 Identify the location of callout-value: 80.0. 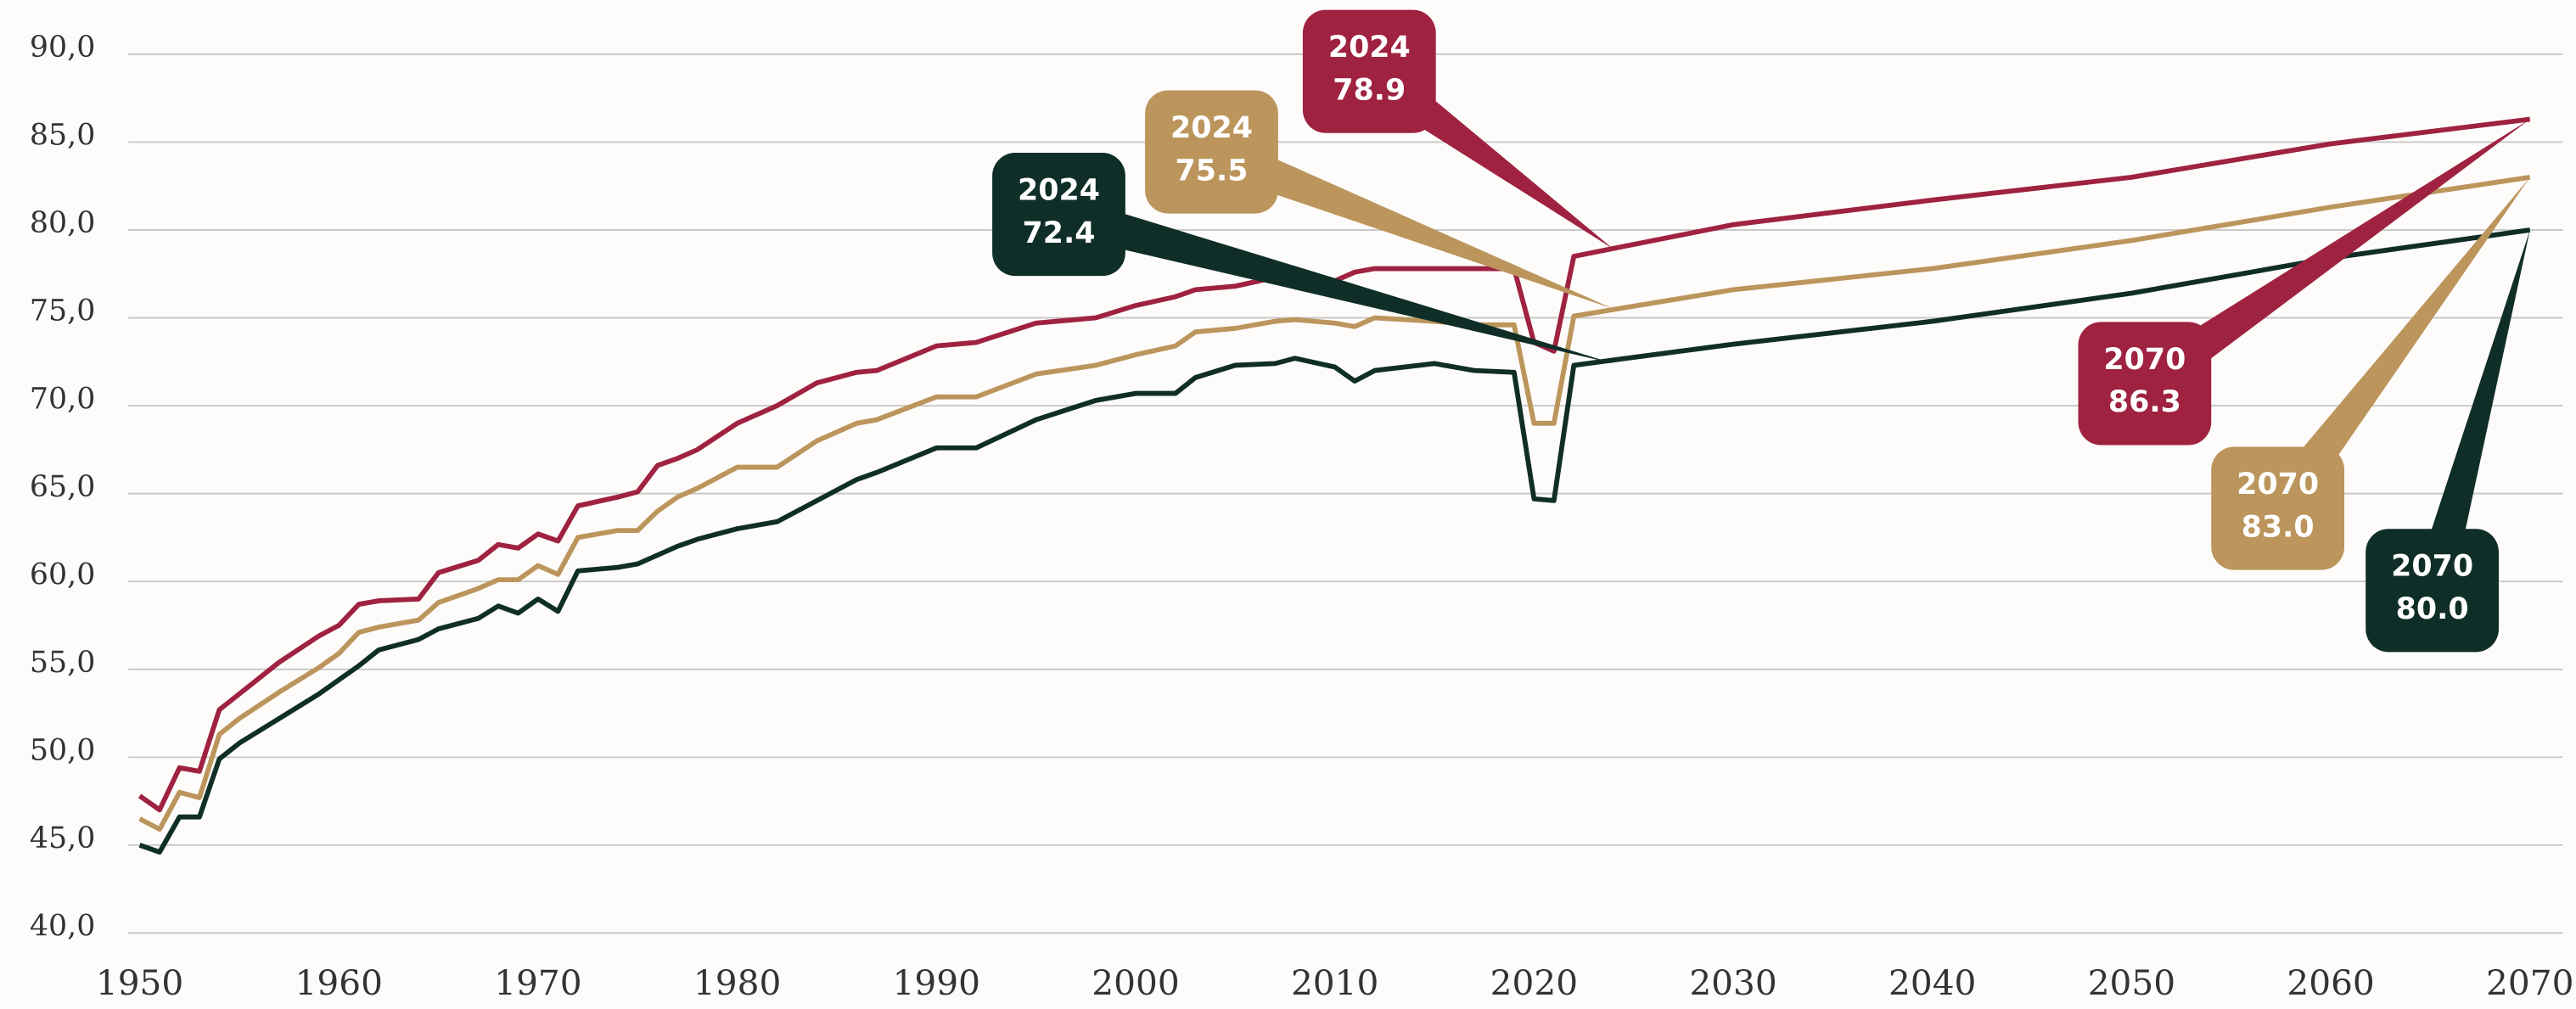
(2432, 609).